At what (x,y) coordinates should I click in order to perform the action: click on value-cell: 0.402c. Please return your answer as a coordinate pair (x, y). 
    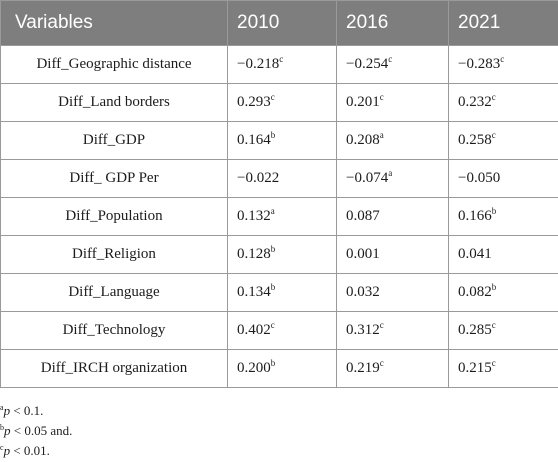
    Looking at the image, I should click on (282, 330).